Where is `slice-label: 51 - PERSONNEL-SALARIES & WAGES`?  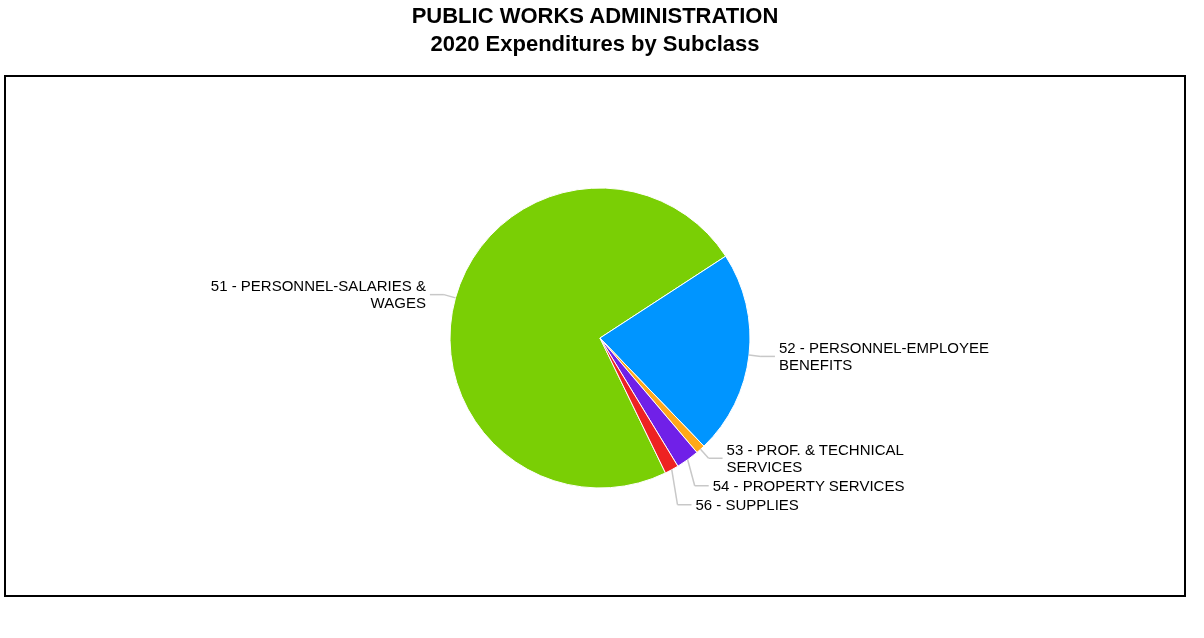 slice-label: 51 - PERSONNEL-SALARIES & WAGES is located at coordinates (318, 294).